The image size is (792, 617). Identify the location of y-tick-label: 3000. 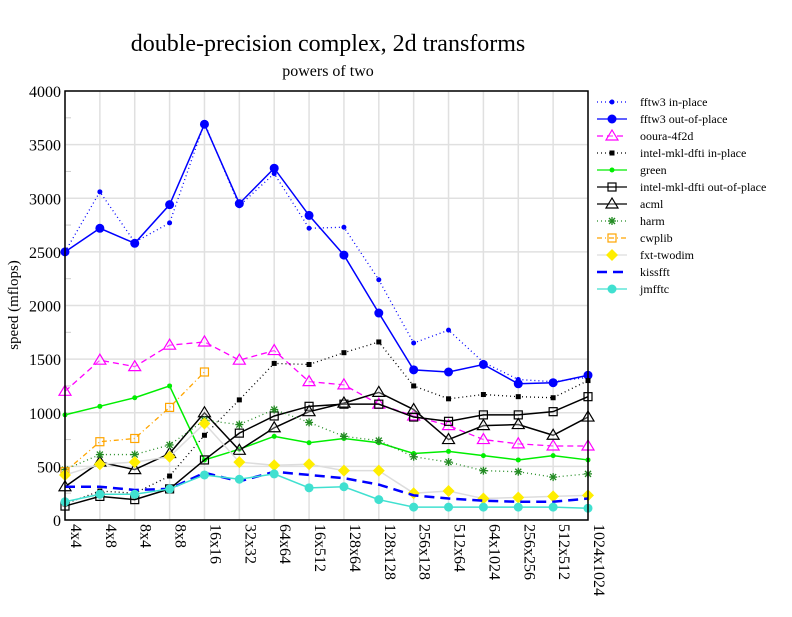
(45, 199).